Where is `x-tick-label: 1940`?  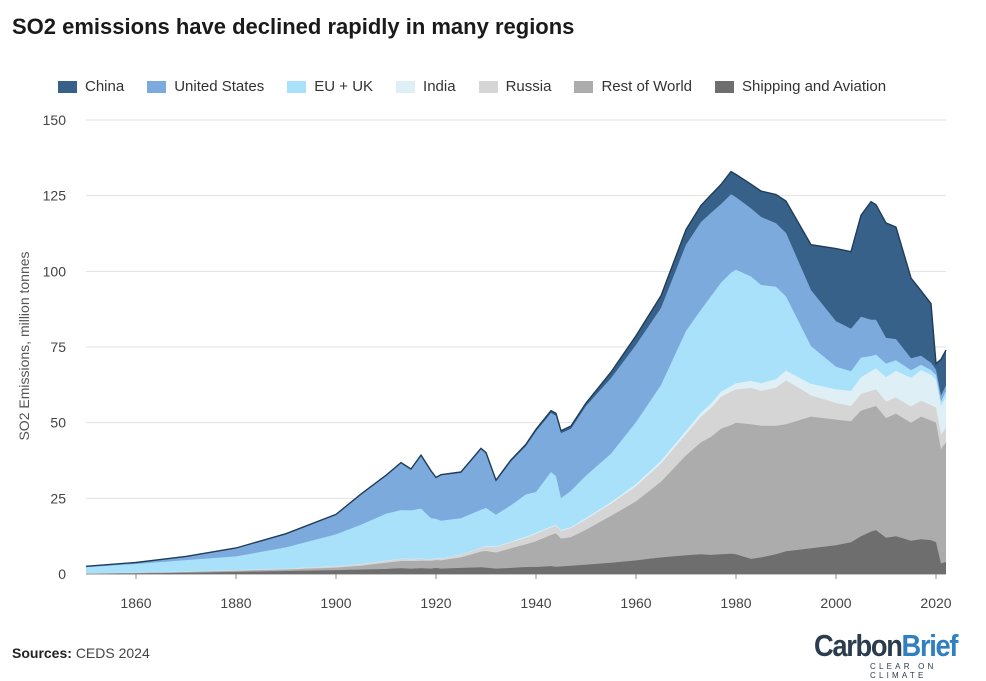 x-tick-label: 1940 is located at coordinates (535, 603).